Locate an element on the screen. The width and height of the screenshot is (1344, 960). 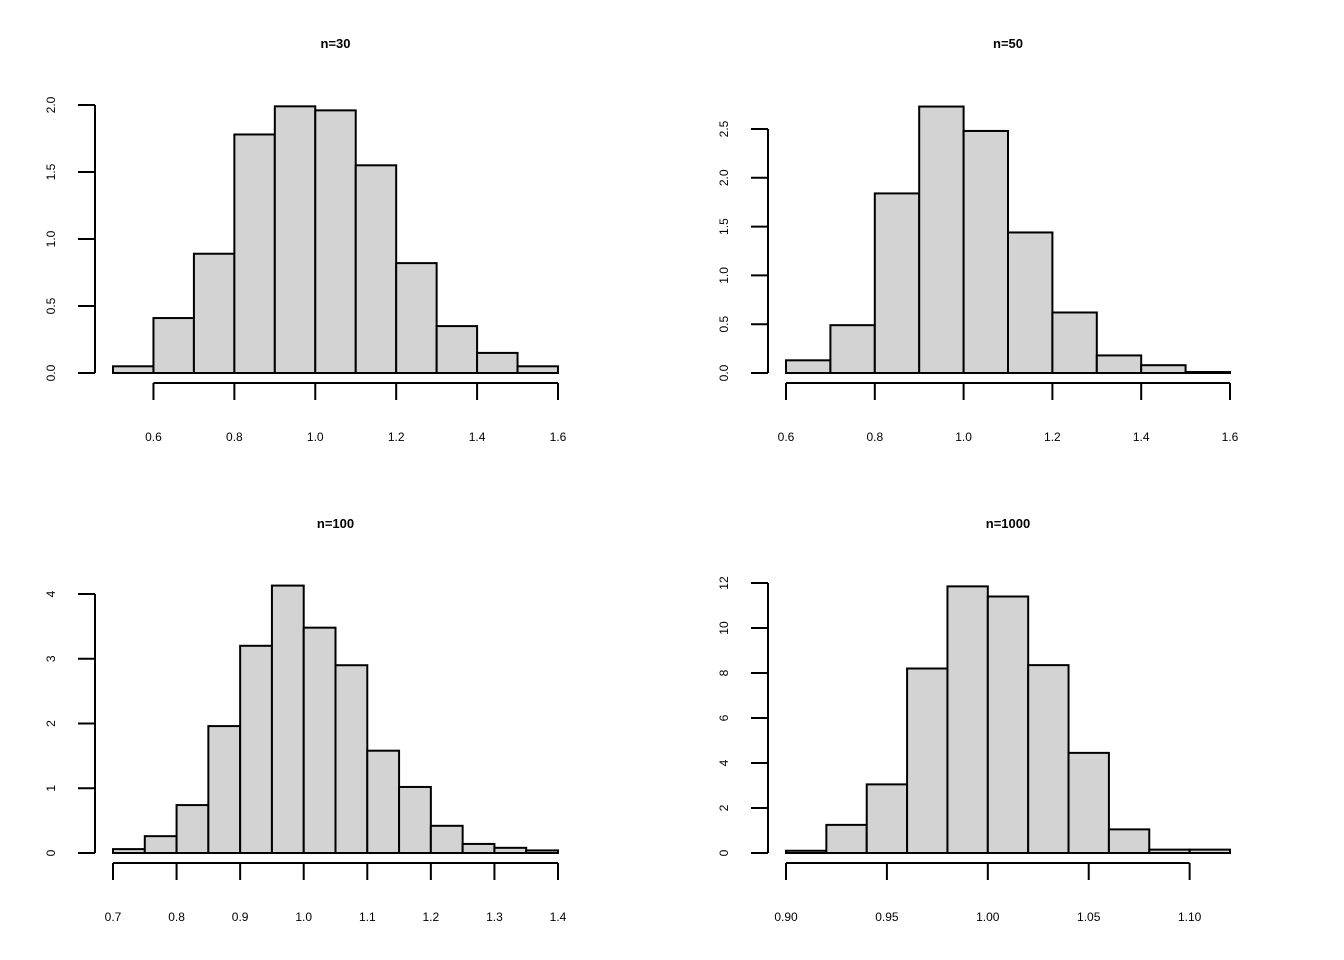
y-tick-label: 0.5 is located at coordinates (724, 324).